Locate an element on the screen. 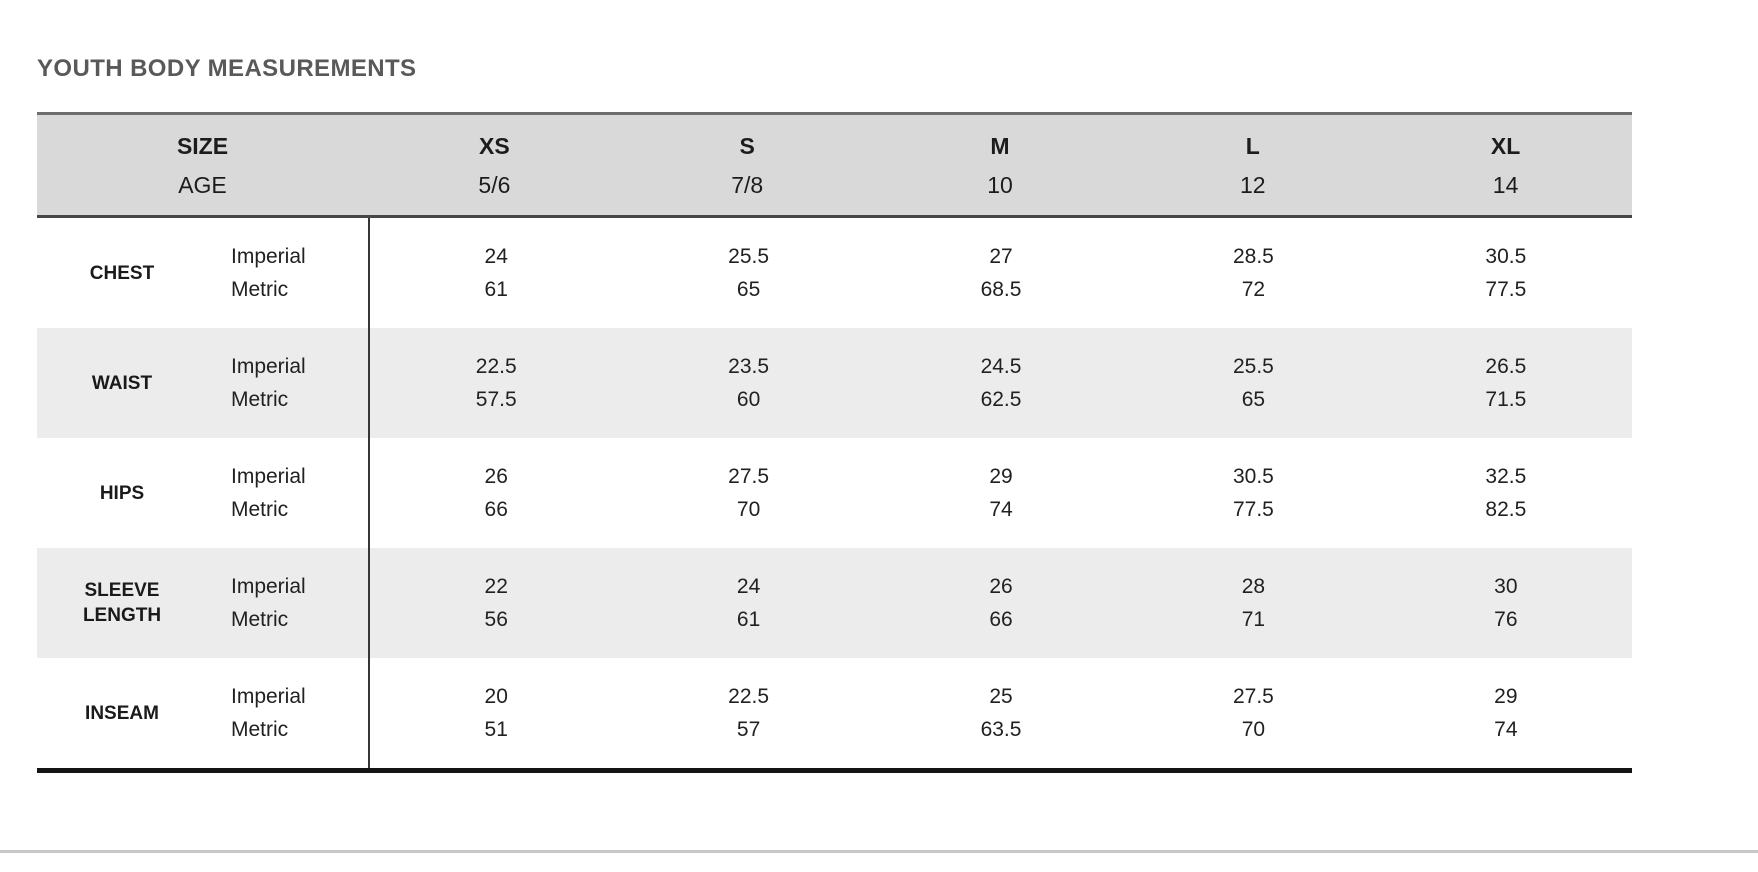 This screenshot has height=872, width=1758. value-cell-s: 24 61 is located at coordinates (748, 603).